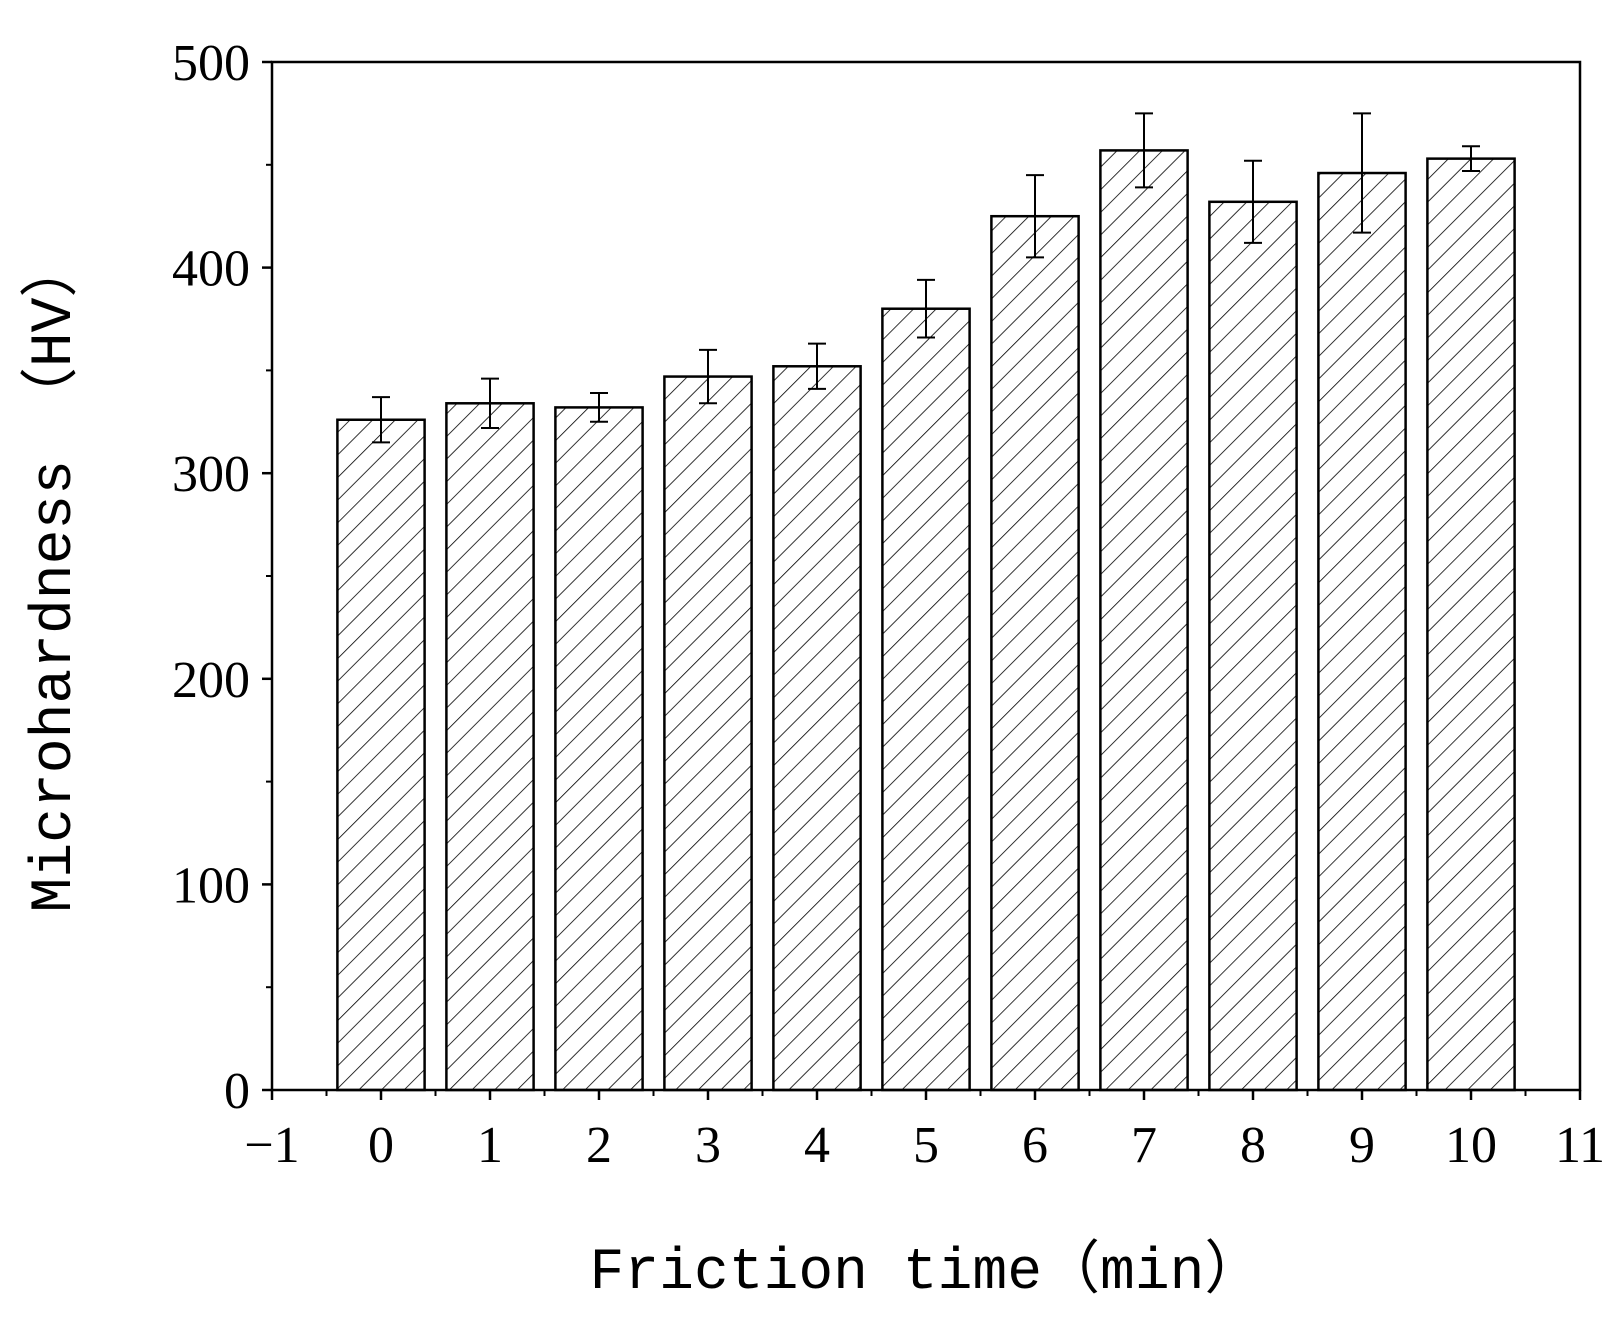 This screenshot has height=1331, width=1624. Describe the element at coordinates (211, 680) in the screenshot. I see `y-tick-label: 200` at that location.